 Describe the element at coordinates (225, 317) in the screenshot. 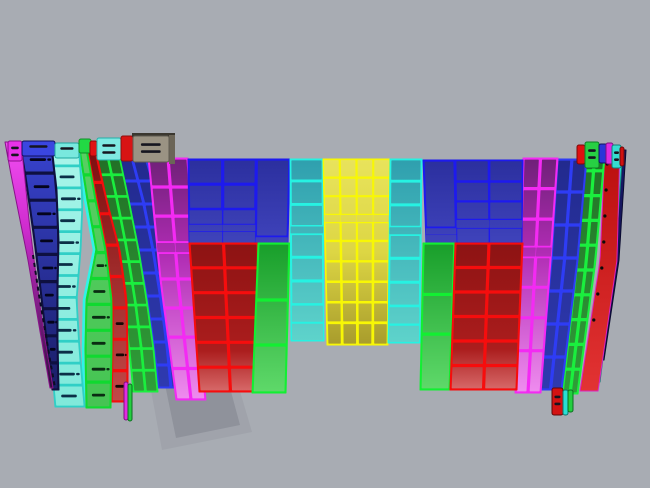

I see `lane-red-field-left` at that location.